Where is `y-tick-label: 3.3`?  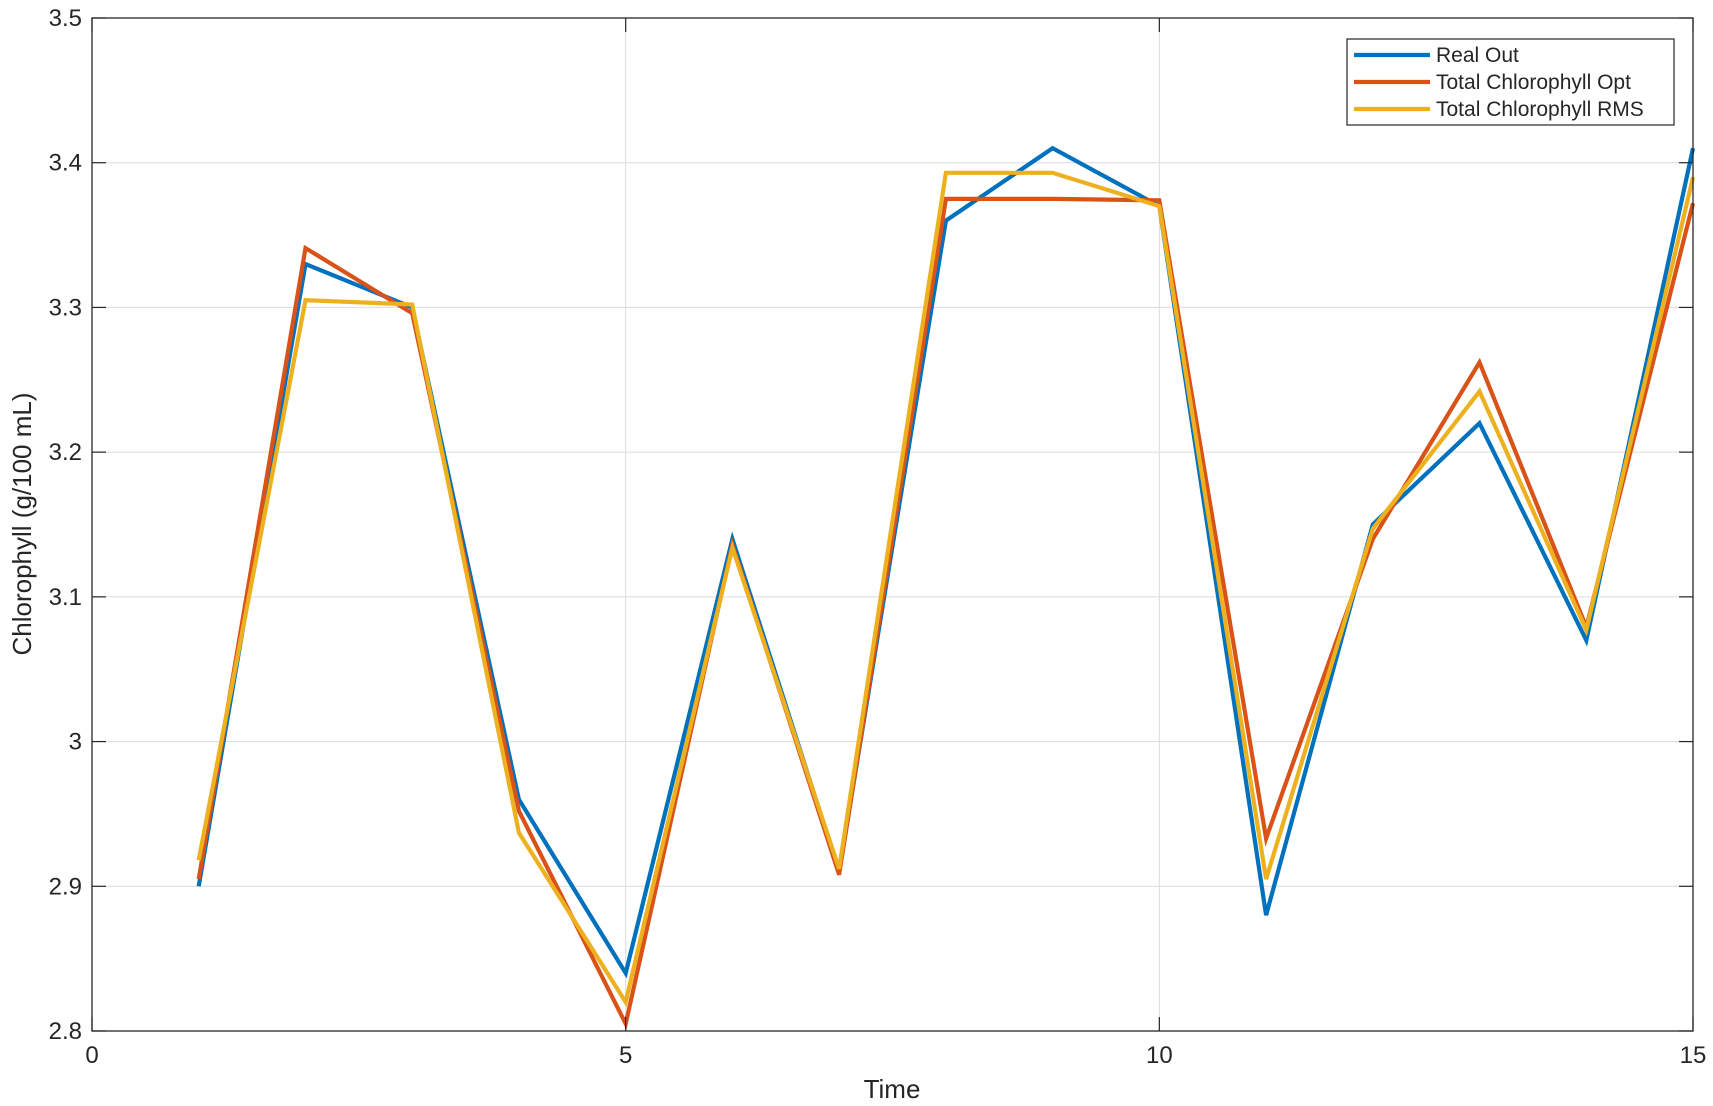 y-tick-label: 3.3 is located at coordinates (65, 307).